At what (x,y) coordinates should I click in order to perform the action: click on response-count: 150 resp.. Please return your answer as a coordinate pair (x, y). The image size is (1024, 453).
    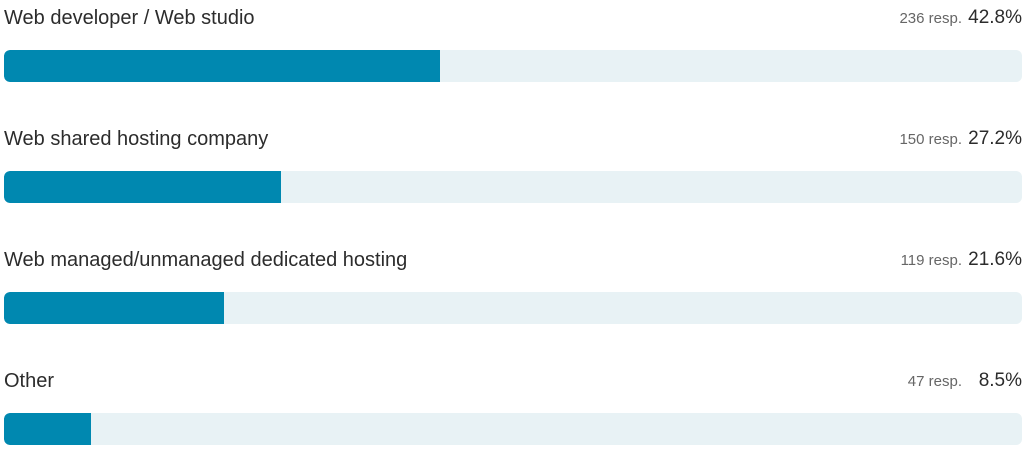
    Looking at the image, I should click on (930, 139).